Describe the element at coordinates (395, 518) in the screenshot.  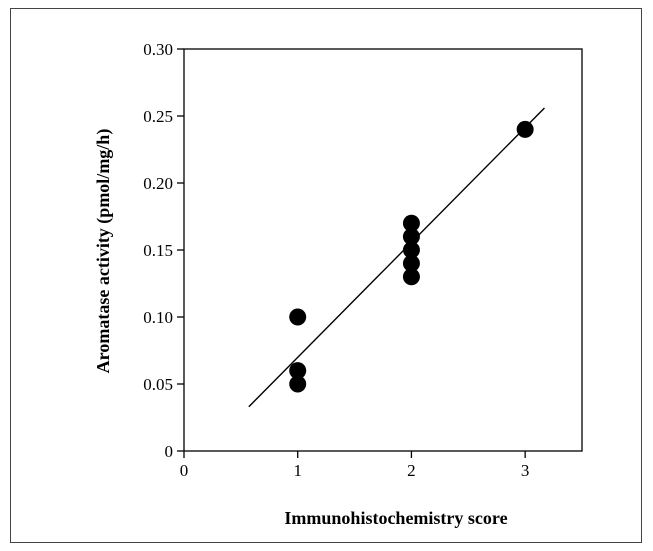
I see `x-axis-title: Immunohistochemistry score` at that location.